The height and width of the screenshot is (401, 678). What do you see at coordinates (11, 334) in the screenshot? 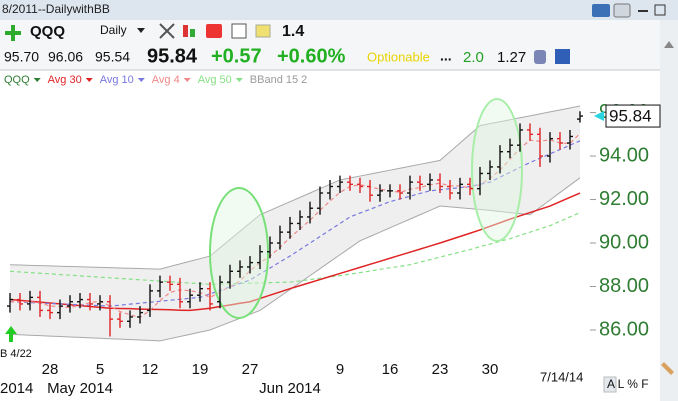
I see `buy-arrow` at bounding box center [11, 334].